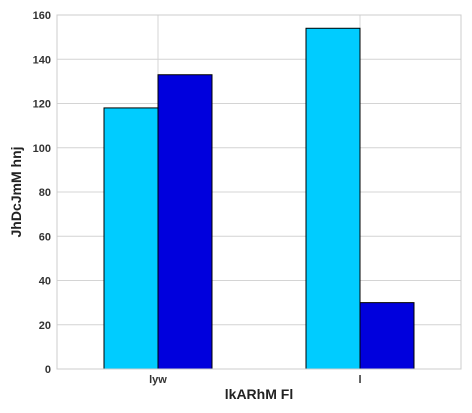  Describe the element at coordinates (48, 370) in the screenshot. I see `y-tick-label: 0` at that location.